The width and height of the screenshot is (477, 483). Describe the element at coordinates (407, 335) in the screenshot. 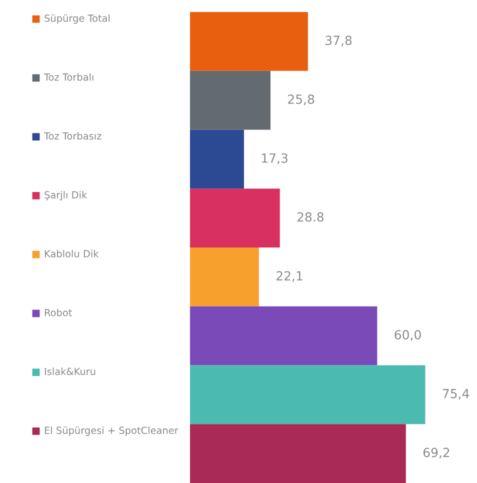

I see `data-label: 60,0` at that location.